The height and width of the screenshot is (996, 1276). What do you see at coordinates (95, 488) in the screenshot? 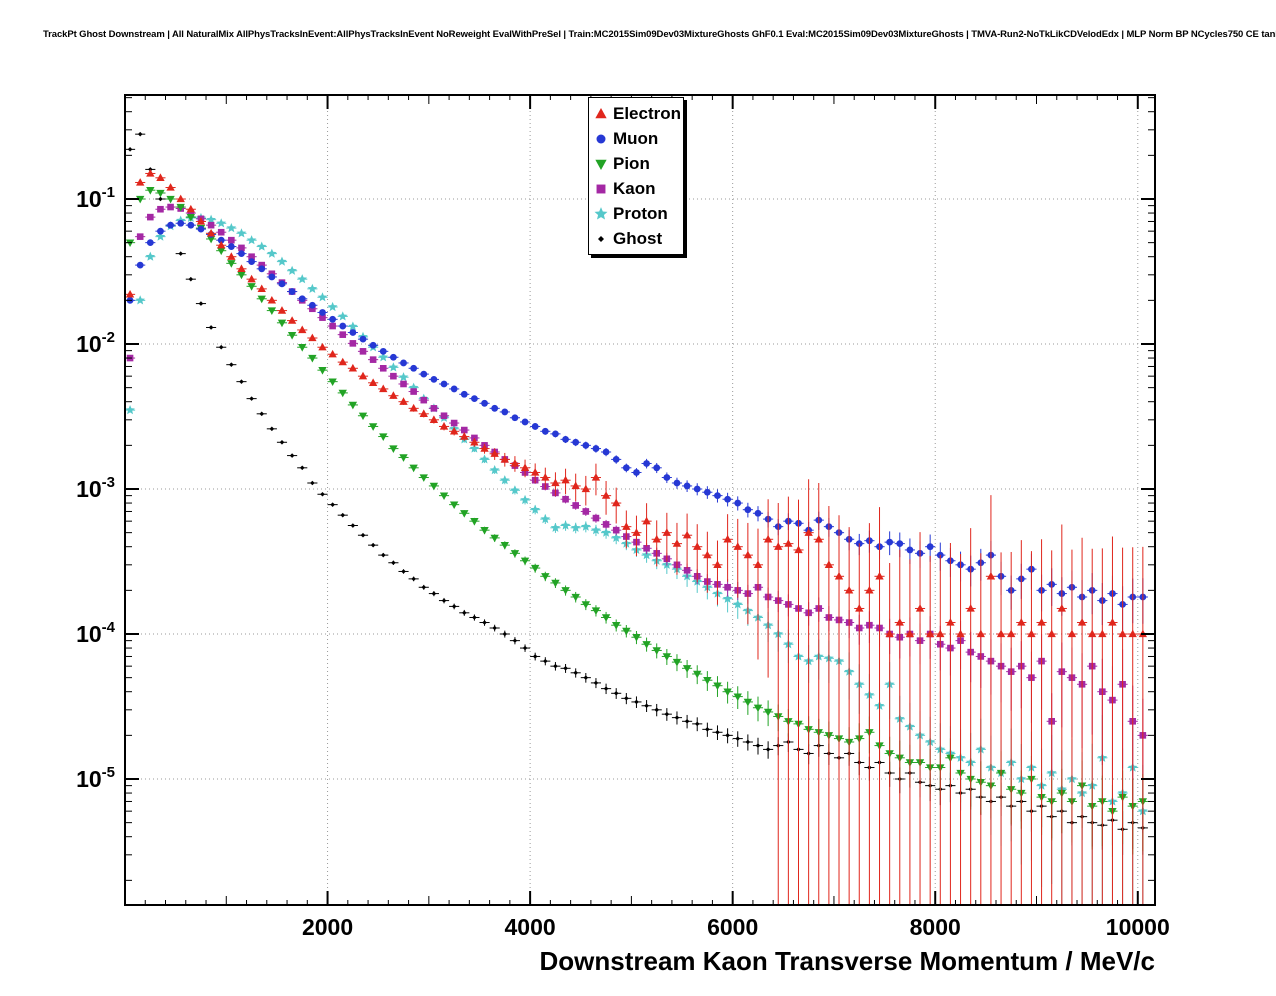
I see `svg-text: 10⁻³` at bounding box center [95, 488].